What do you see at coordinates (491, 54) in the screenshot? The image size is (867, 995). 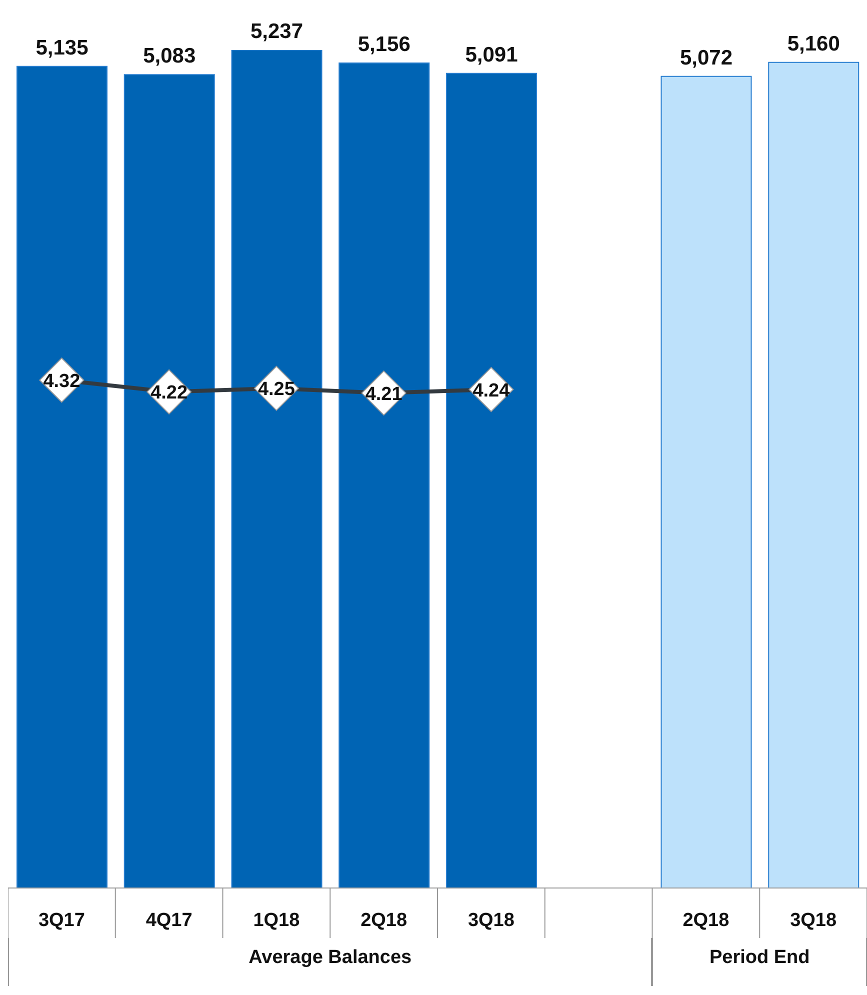 I see `data-label: 5,091` at bounding box center [491, 54].